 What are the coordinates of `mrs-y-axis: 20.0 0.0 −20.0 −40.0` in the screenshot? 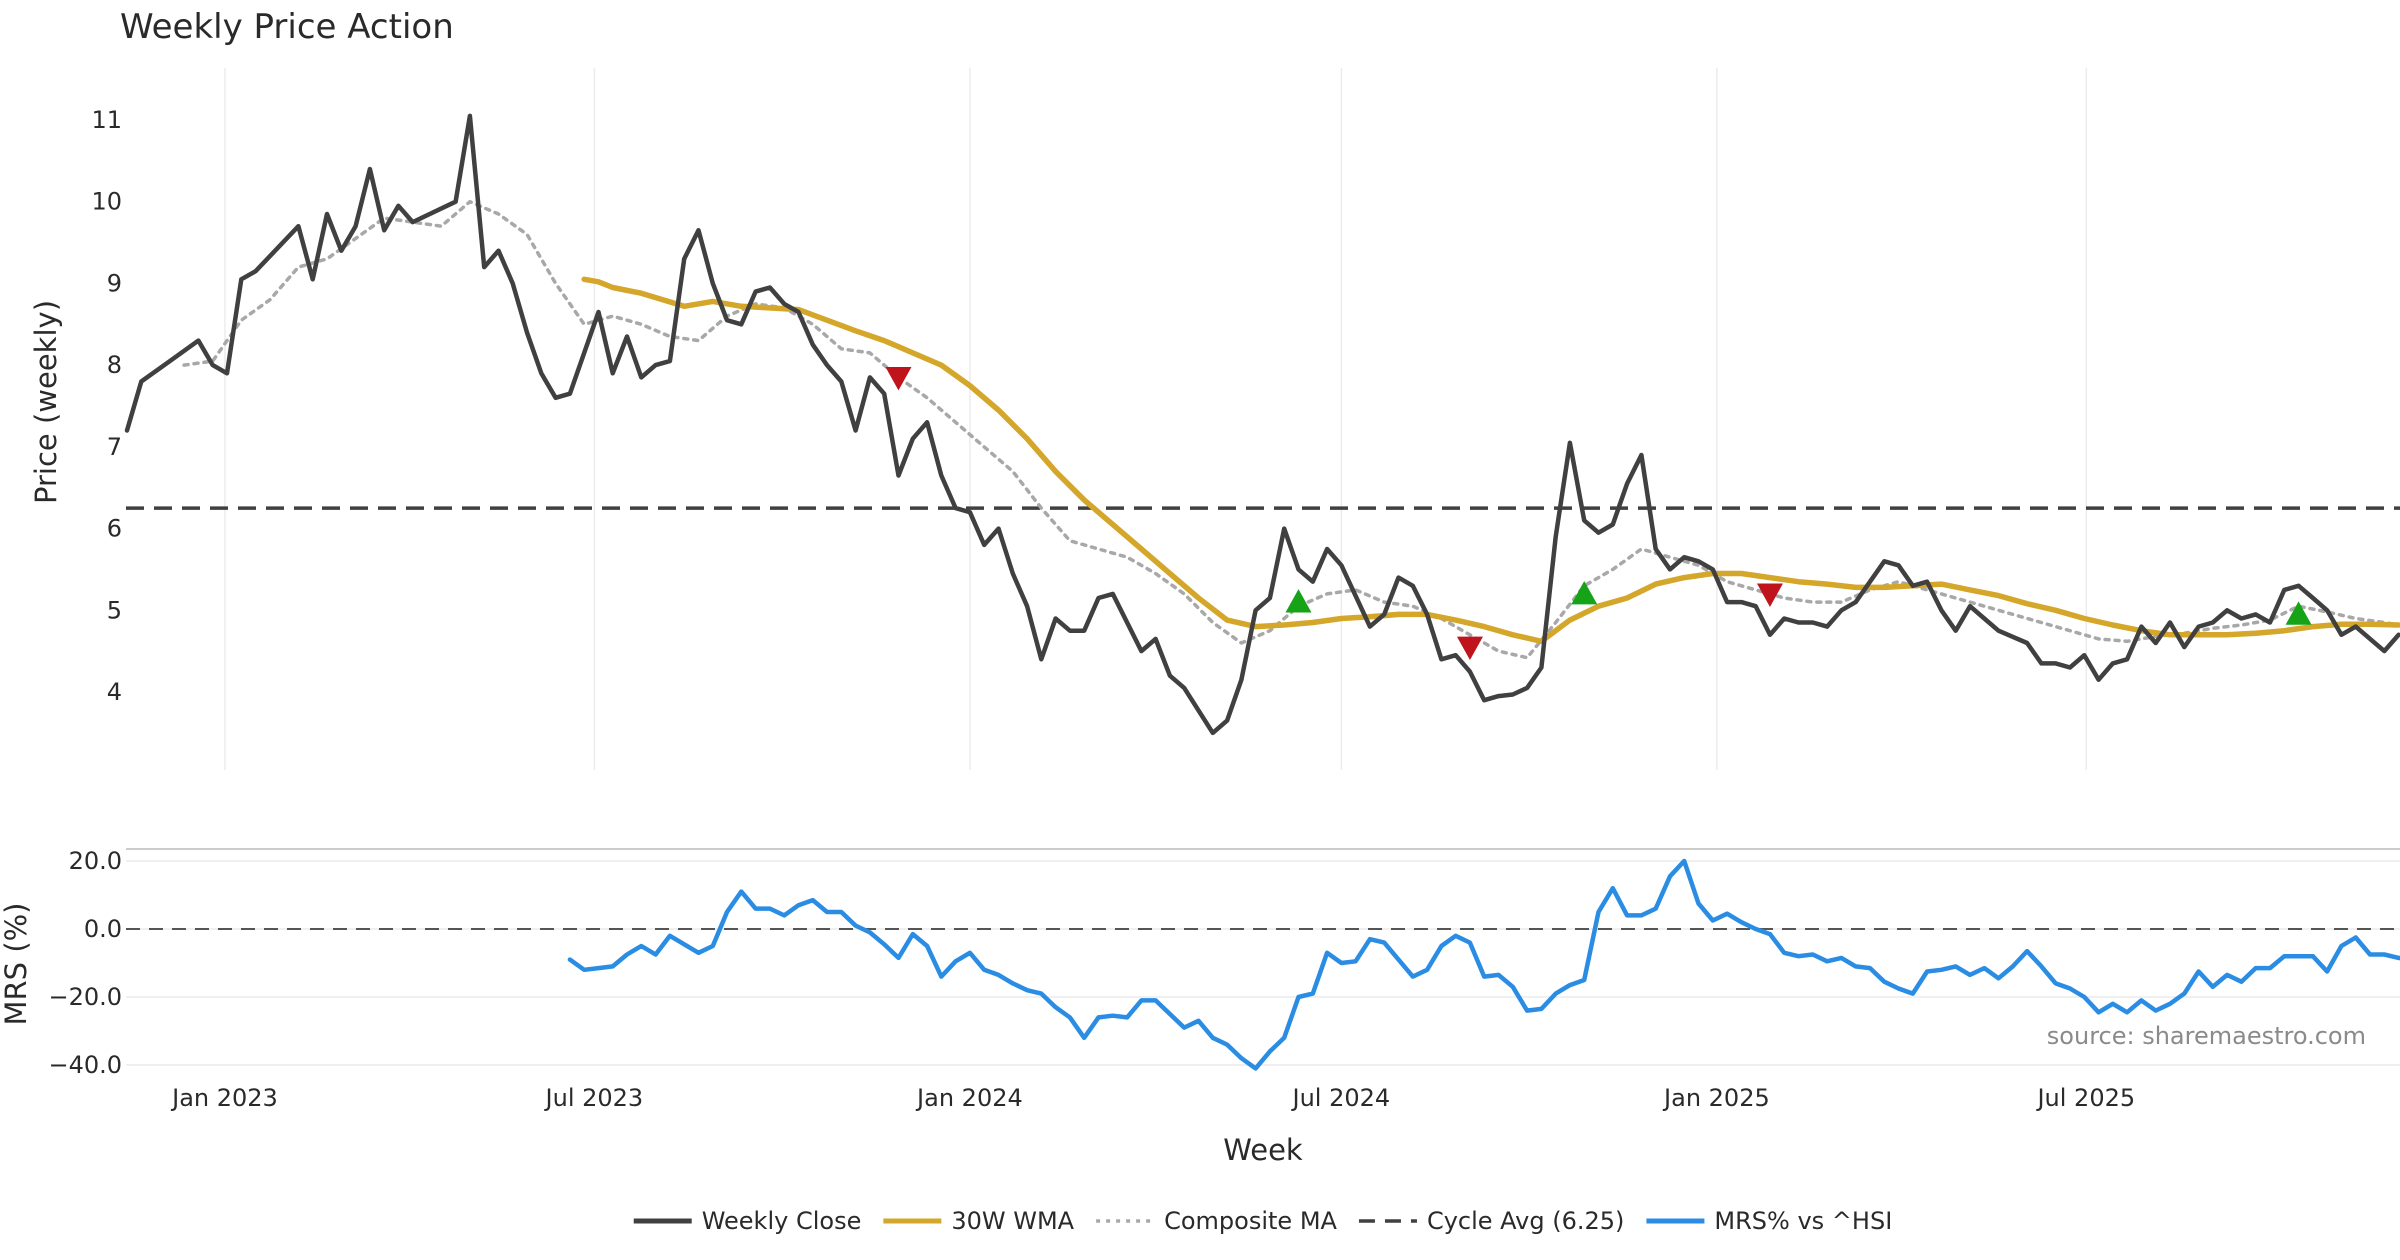 It's located at (85, 963).